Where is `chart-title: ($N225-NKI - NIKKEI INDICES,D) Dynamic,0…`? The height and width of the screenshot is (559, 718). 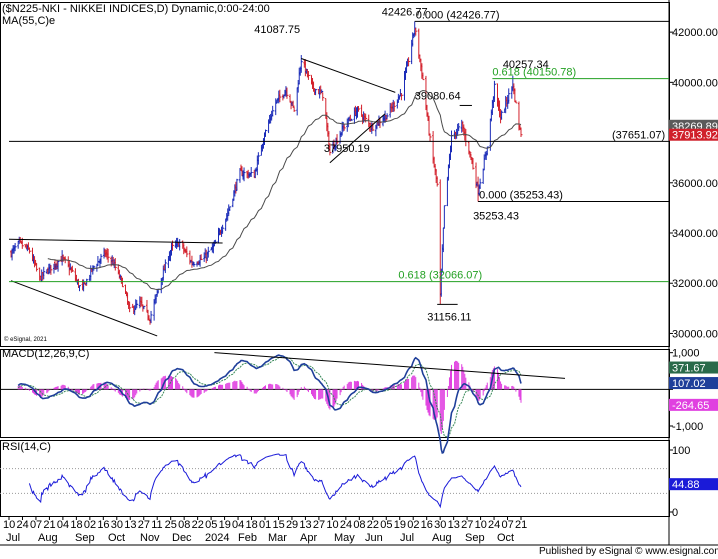
chart-title: ($N225-NKI - NIKKEI INDICES,D) Dynamic,0… is located at coordinates (136, 9).